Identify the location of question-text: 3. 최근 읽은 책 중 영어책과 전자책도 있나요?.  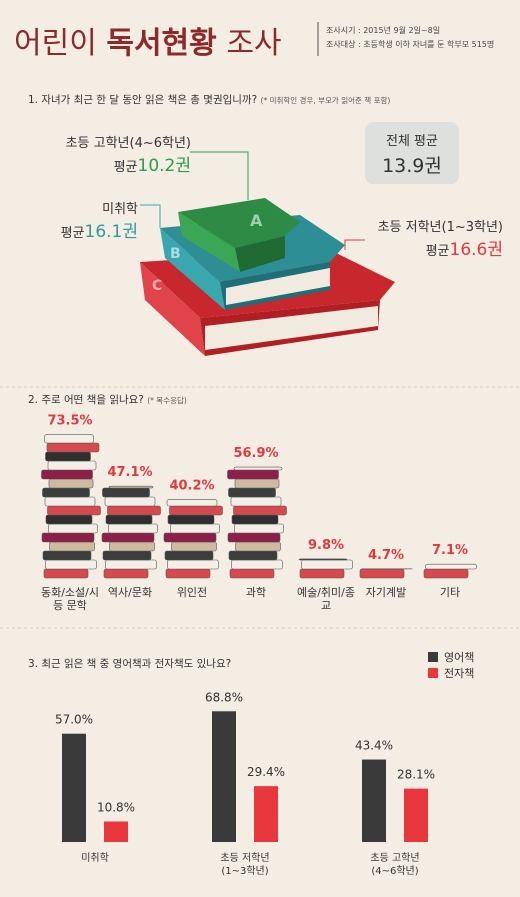
(130, 664).